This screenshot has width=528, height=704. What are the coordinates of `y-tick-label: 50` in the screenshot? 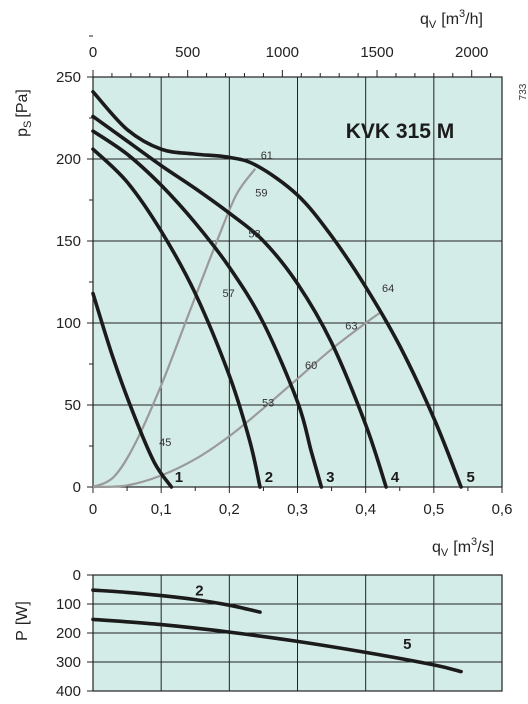 It's located at (72, 405).